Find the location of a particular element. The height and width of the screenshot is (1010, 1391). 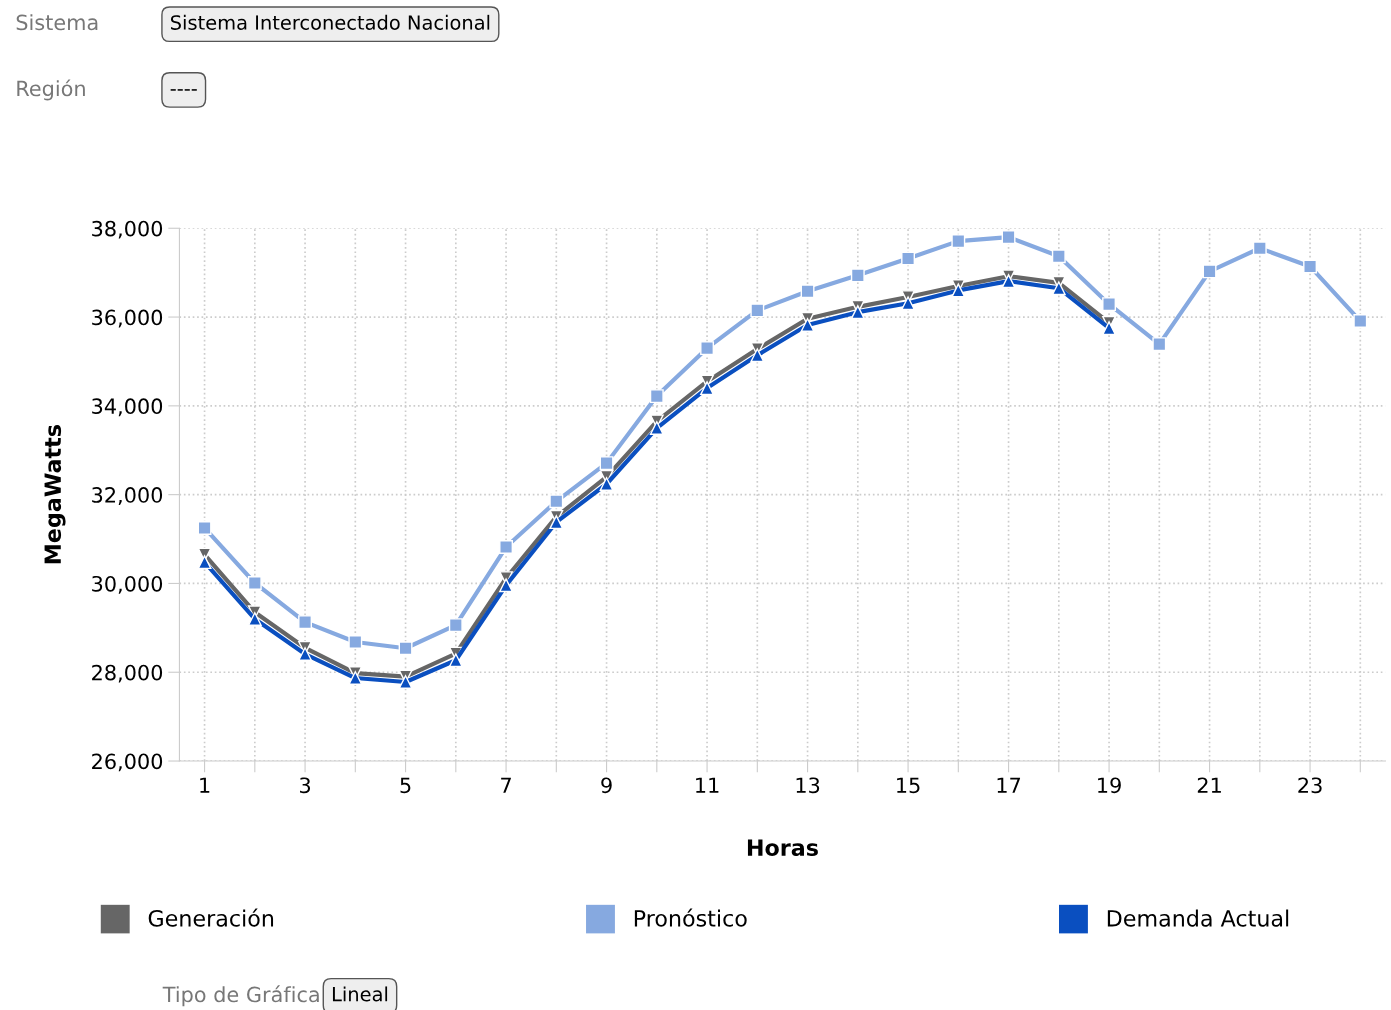

x-tick-label: 19 is located at coordinates (1109, 785).